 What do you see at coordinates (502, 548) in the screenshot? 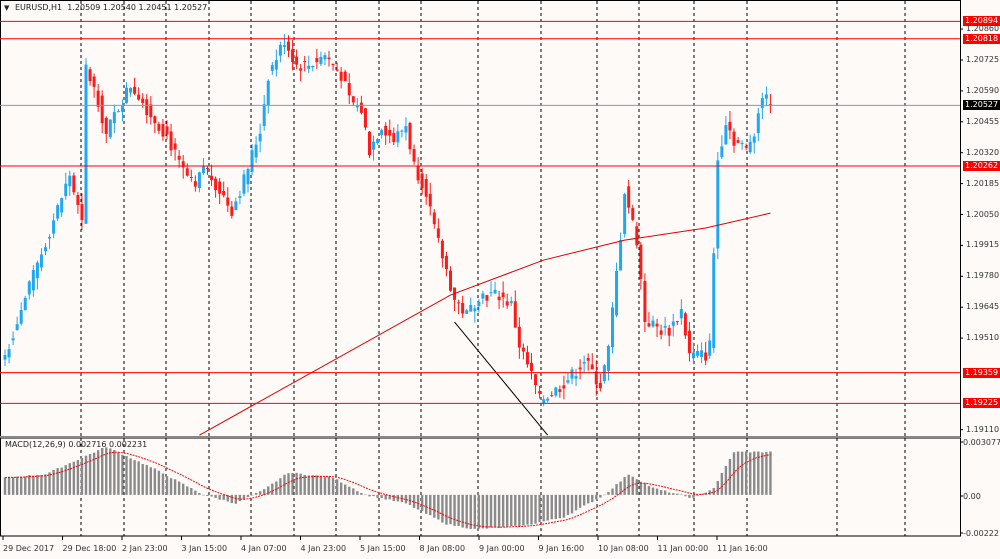
I see `time-axis-label: 9 Jan 00:00` at bounding box center [502, 548].